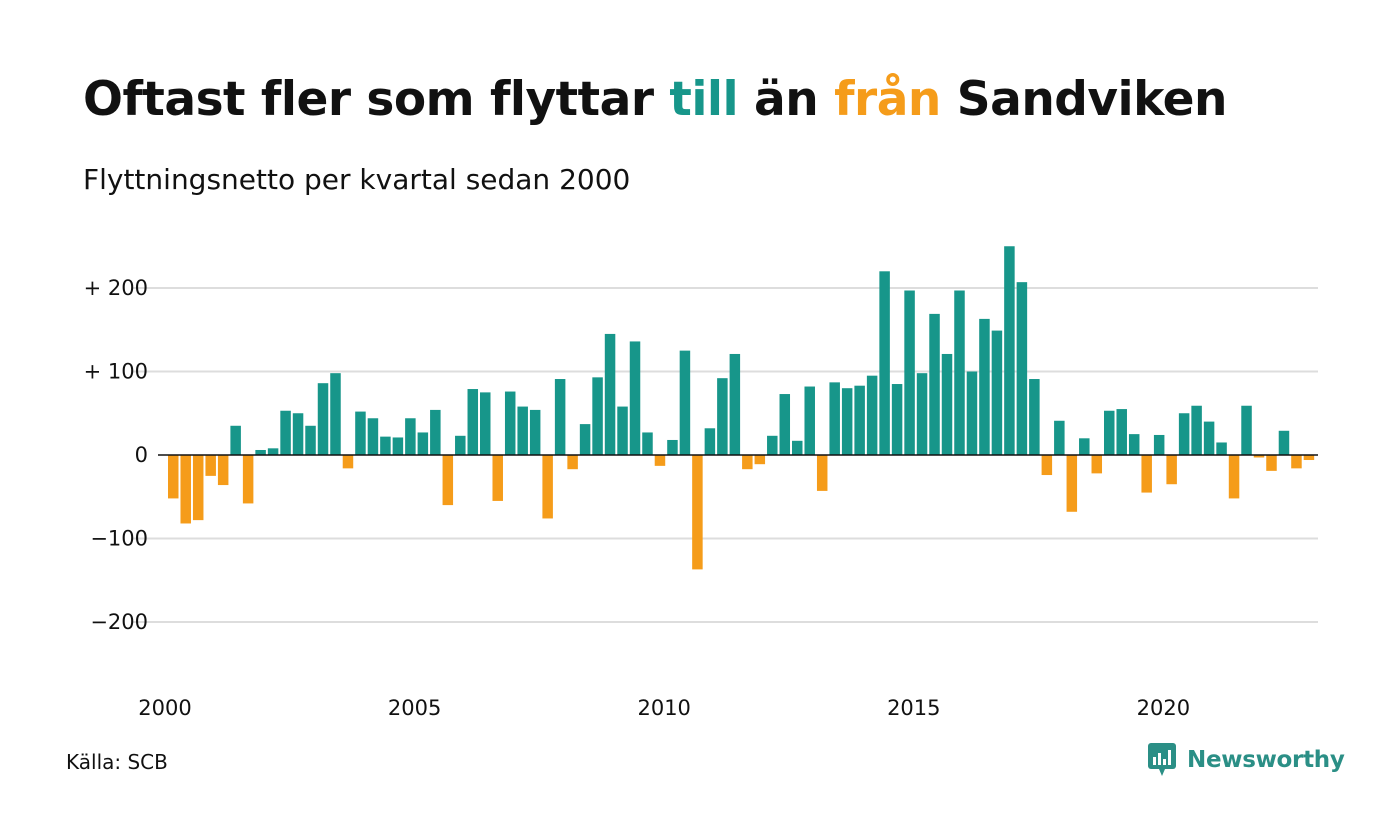  Describe the element at coordinates (116, 455) in the screenshot. I see `y-axis-ticks: + 200 + 100 0 −100 −200` at that location.